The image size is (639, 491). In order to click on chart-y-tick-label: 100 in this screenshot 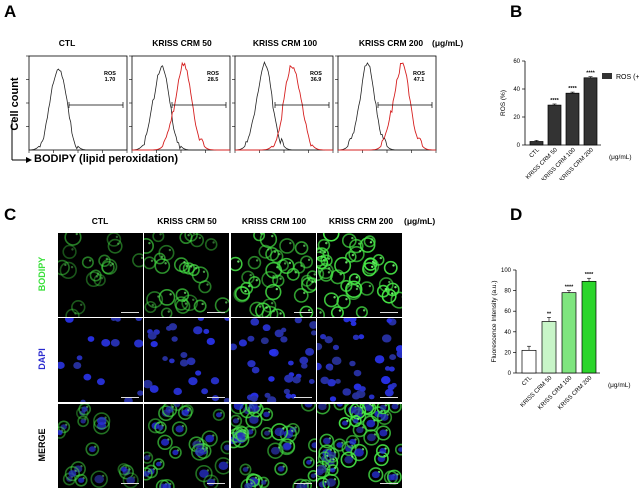, I will do `click(506, 271)`.